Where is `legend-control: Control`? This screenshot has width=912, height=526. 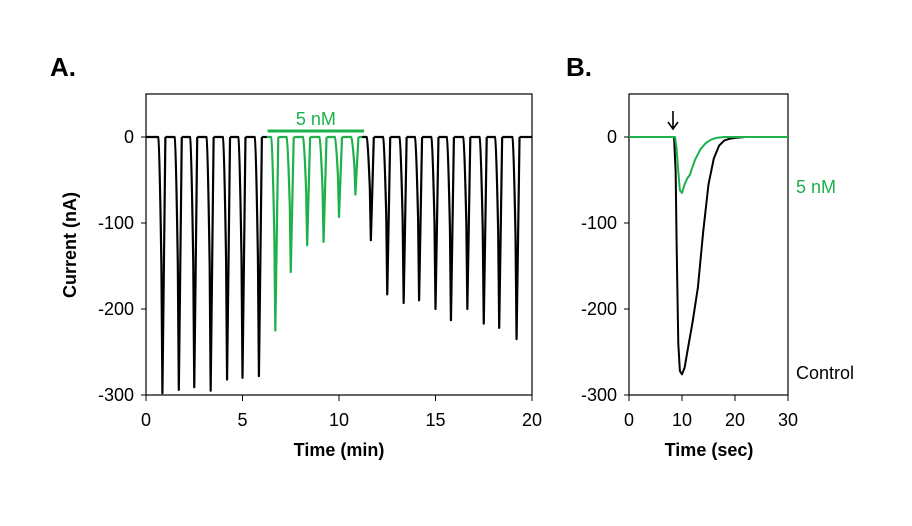
legend-control: Control is located at coordinates (825, 373).